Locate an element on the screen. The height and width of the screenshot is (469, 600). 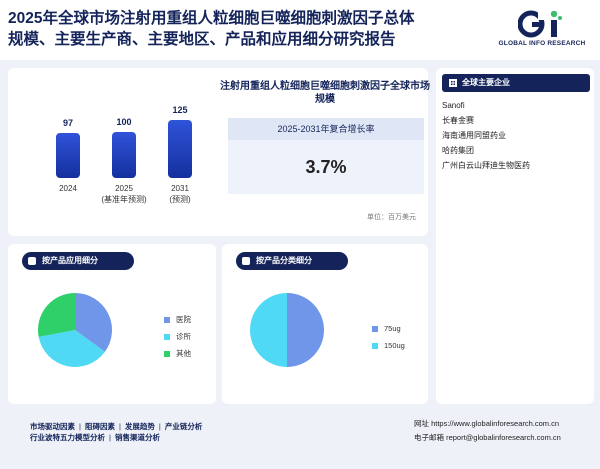
footer-email: 电子邮箱 report@globalinforesearch.com.cn is located at coordinates (487, 437).